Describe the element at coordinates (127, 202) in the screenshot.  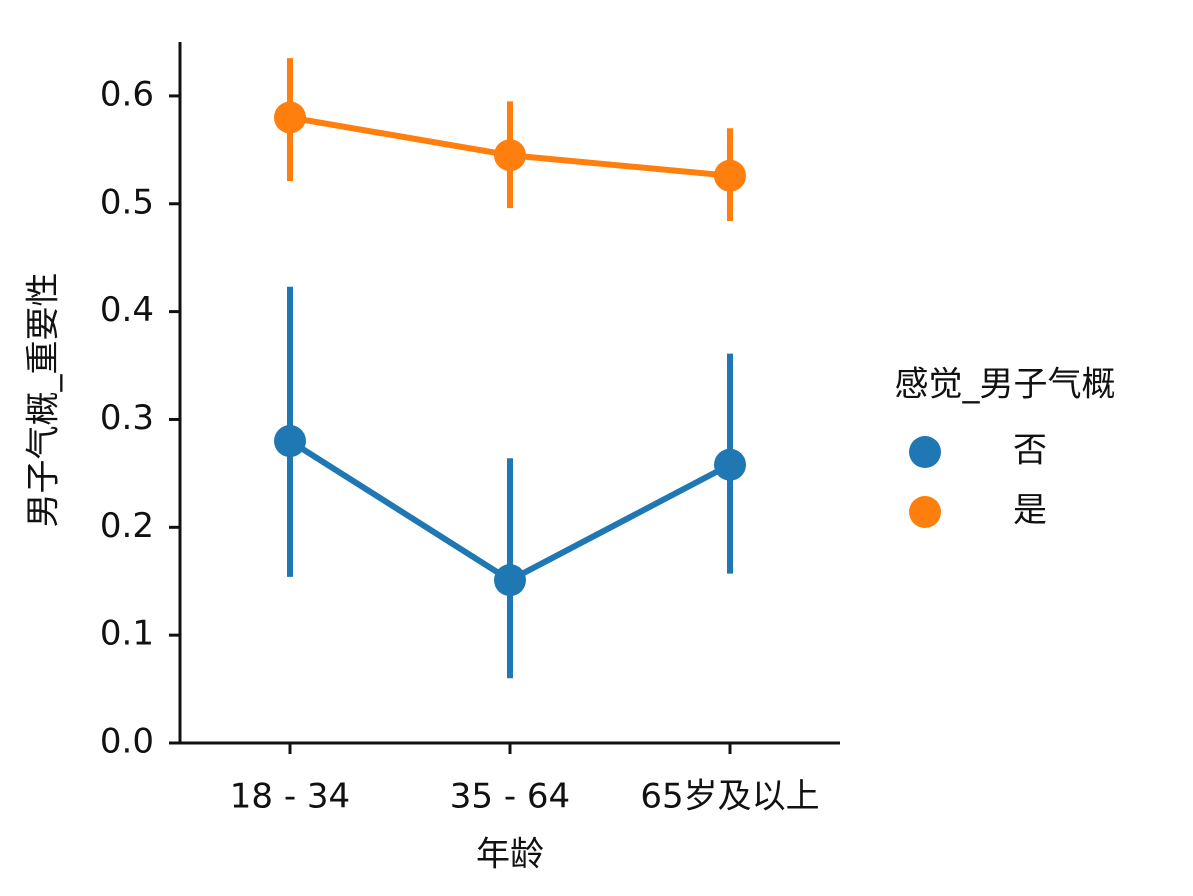
I see `y-tick-label: 0.5` at that location.